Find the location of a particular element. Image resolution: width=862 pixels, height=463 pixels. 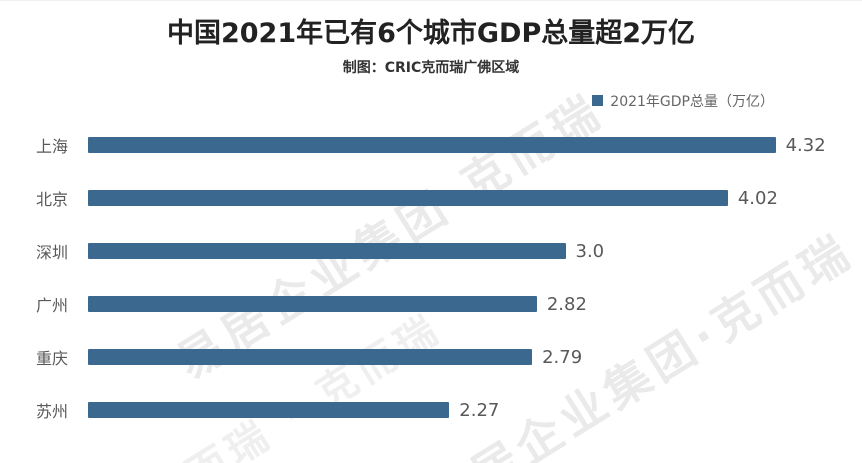

bar-track: 3.0 is located at coordinates (470, 251).